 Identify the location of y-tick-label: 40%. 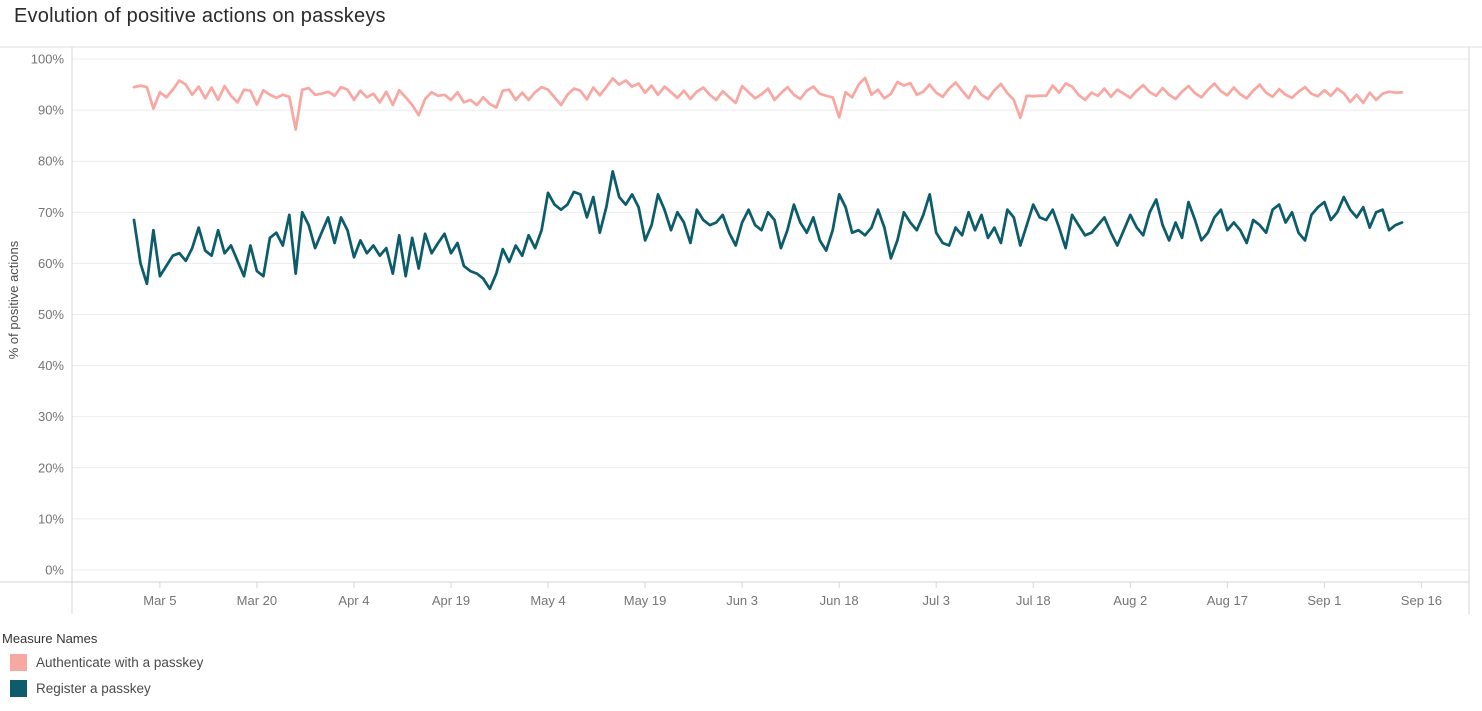
(51, 365).